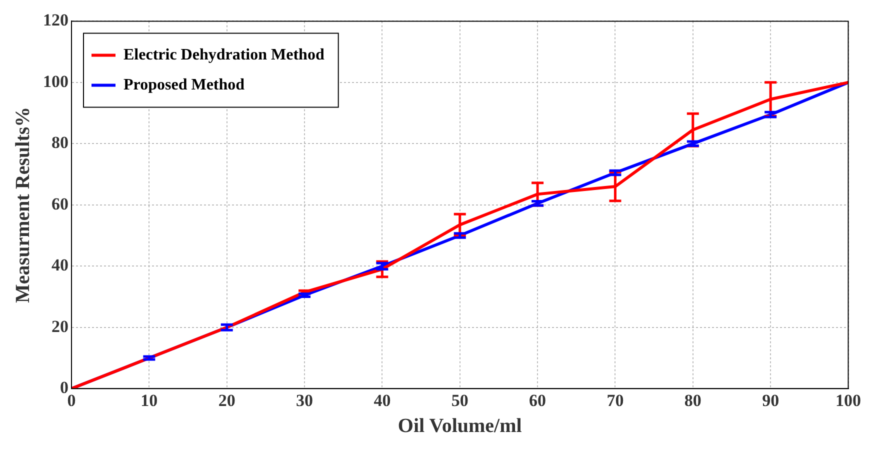  Describe the element at coordinates (848, 400) in the screenshot. I see `x-tick-label: 100` at that location.